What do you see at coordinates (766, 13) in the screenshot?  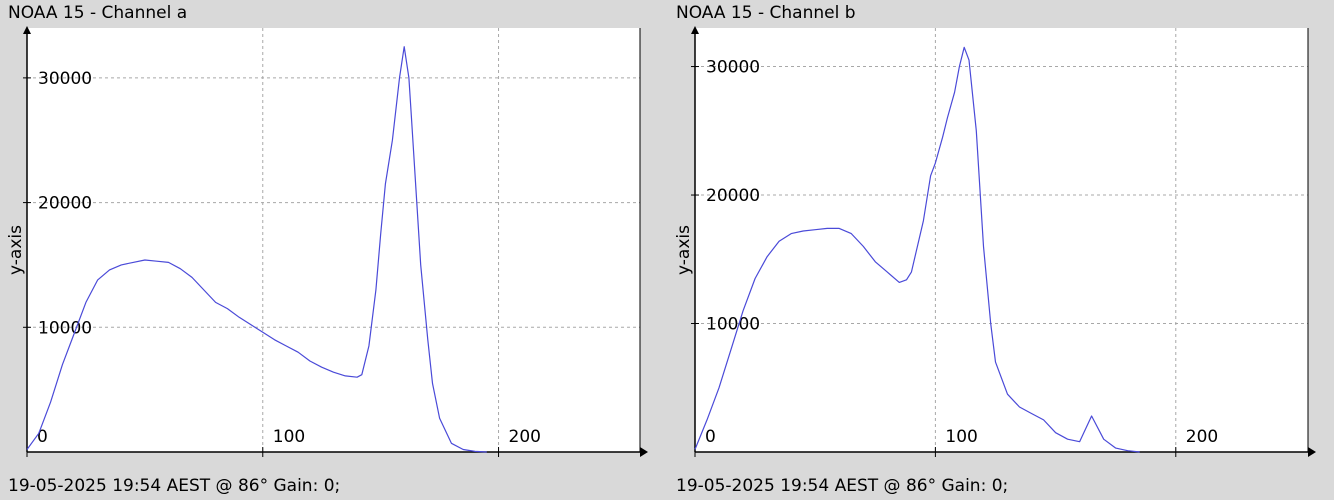 I see `chart-title: NOAA 15 - Channel b` at bounding box center [766, 13].